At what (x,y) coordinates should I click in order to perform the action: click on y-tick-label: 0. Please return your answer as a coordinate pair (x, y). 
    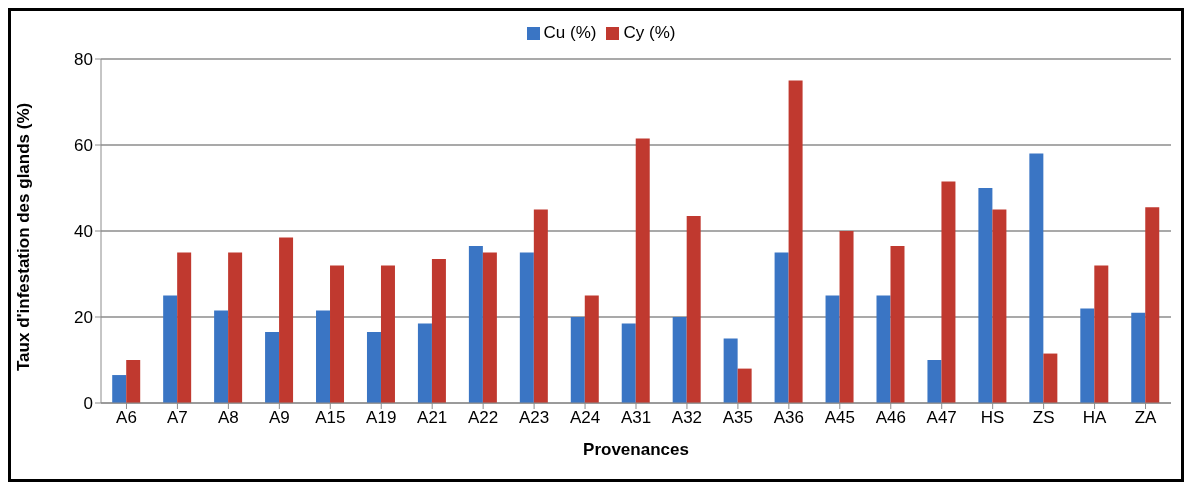
    Looking at the image, I should click on (88, 404).